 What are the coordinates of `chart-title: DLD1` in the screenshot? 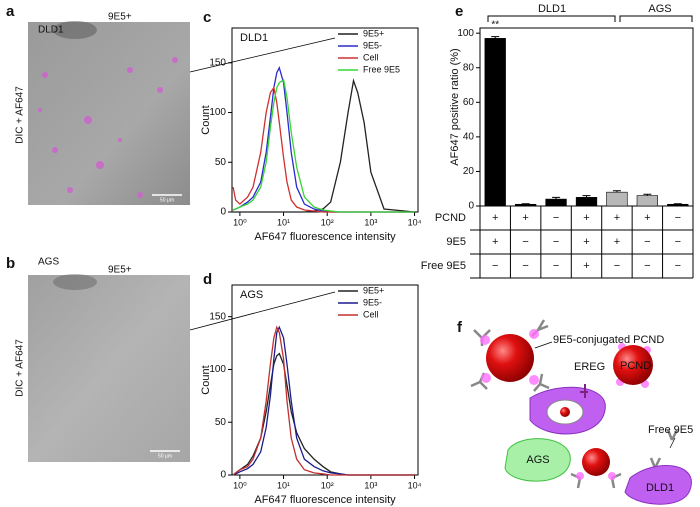 It's located at (254, 38).